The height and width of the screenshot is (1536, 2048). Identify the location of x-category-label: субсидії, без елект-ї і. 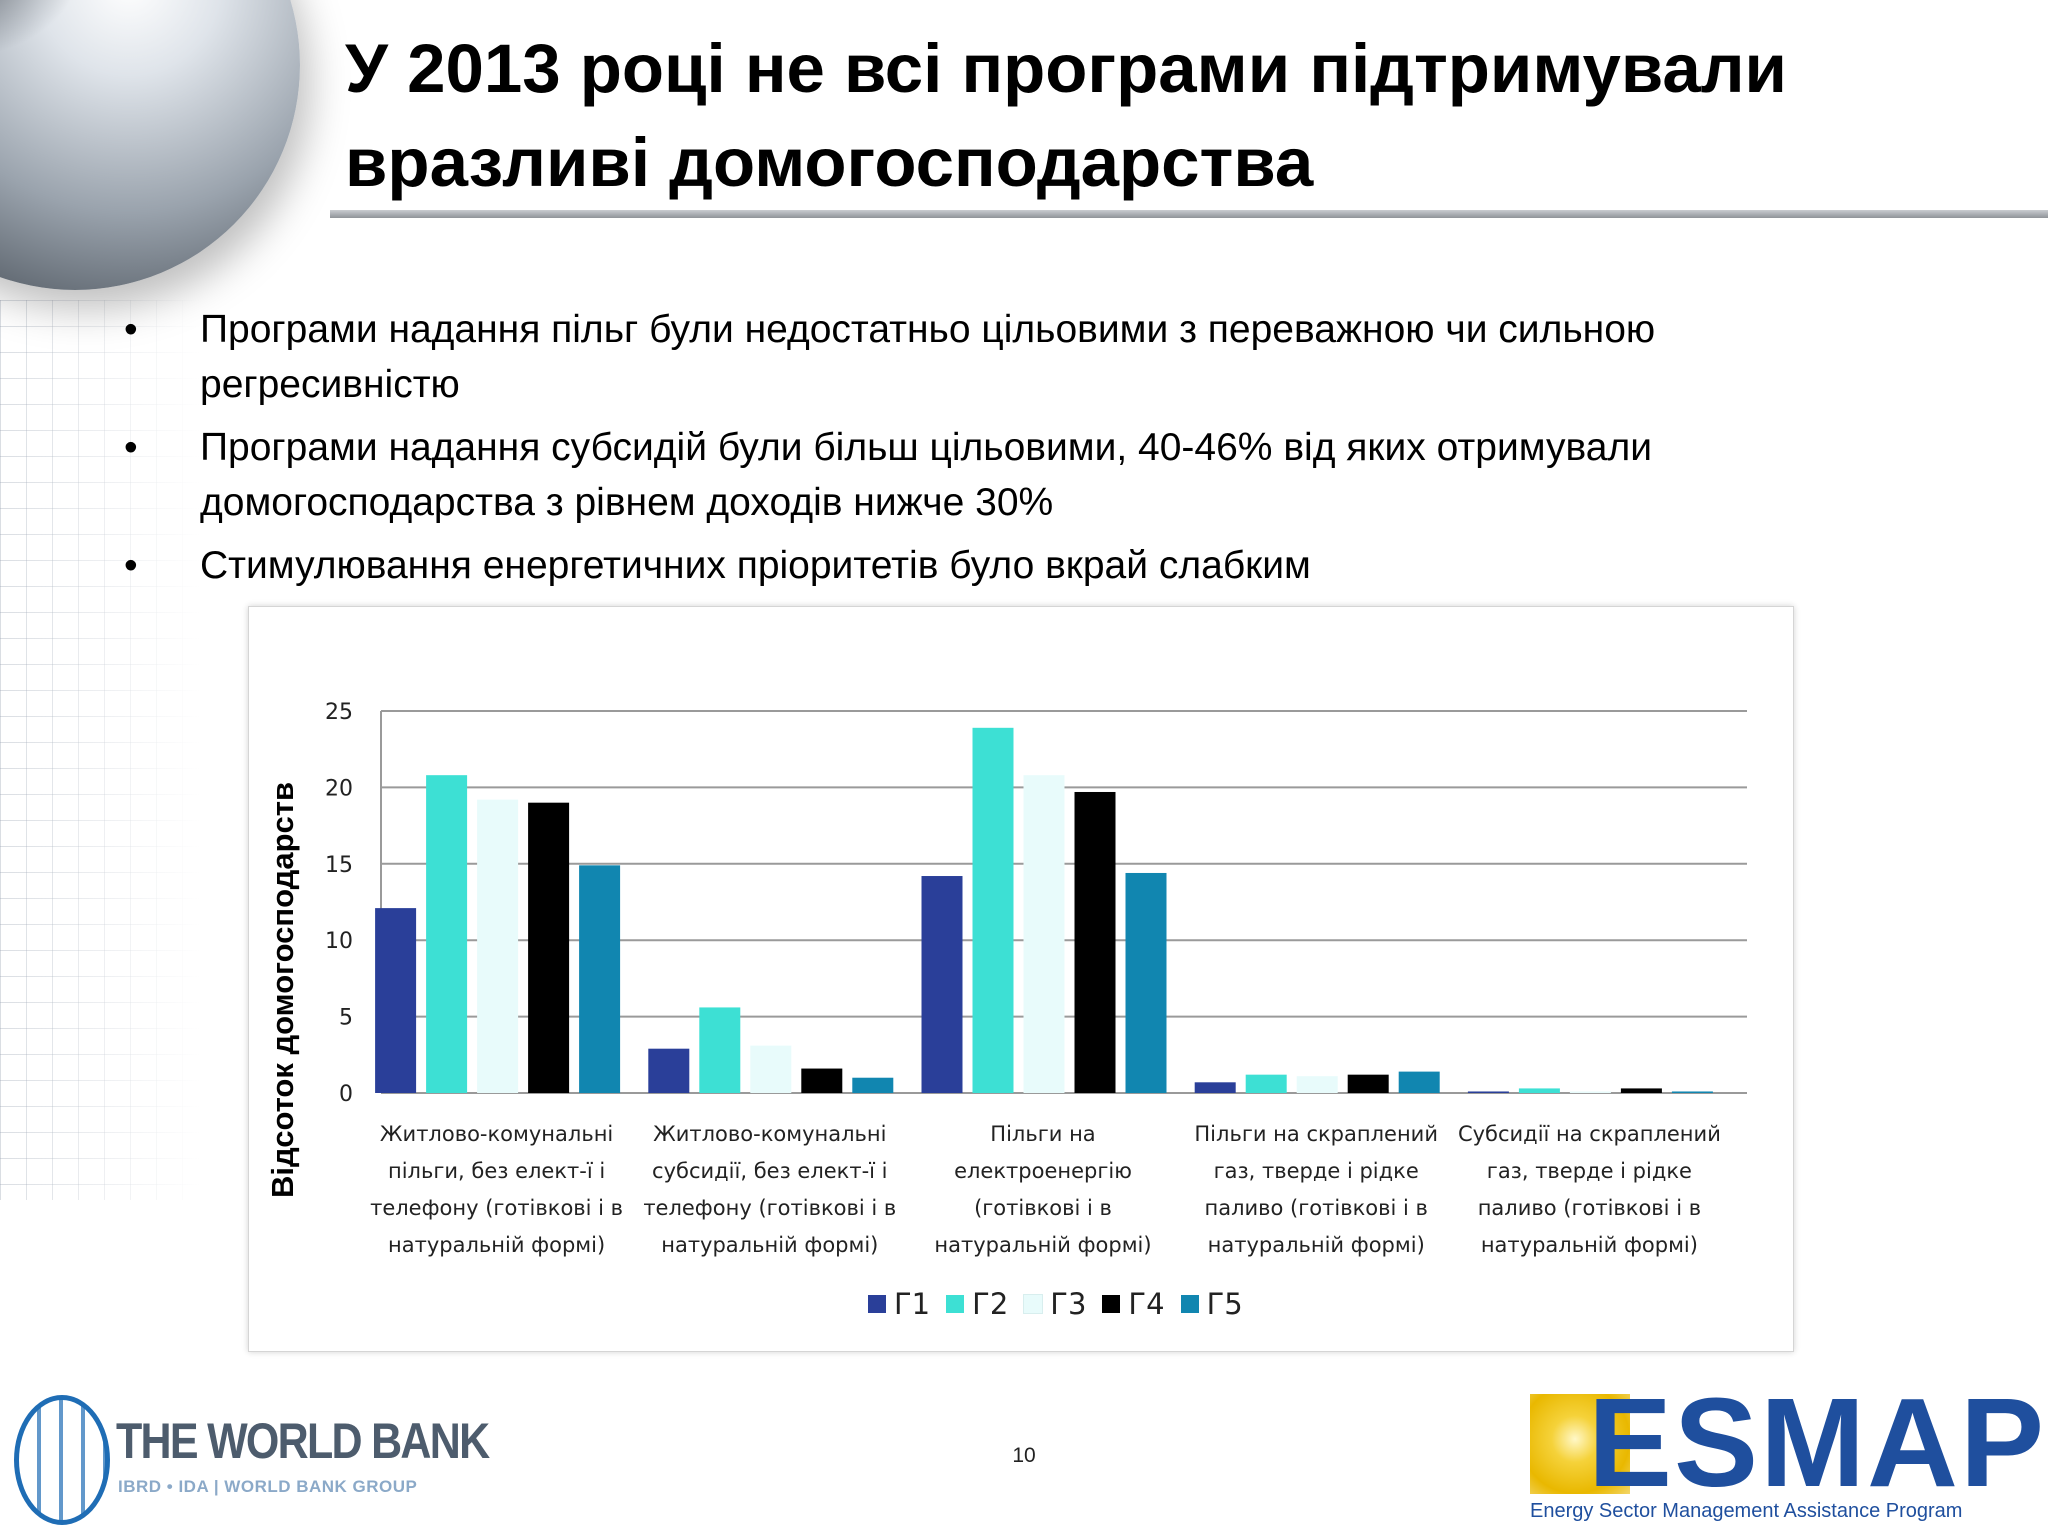
(770, 1171).